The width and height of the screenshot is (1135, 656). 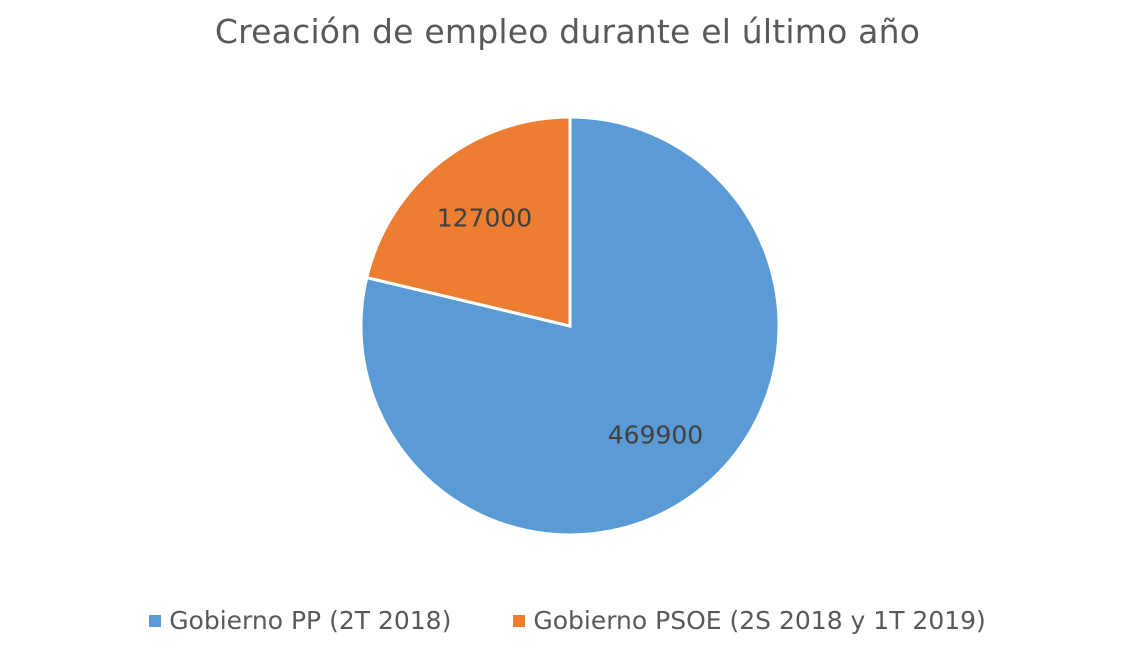 I want to click on data-label-psoe: 127000, so click(x=484, y=218).